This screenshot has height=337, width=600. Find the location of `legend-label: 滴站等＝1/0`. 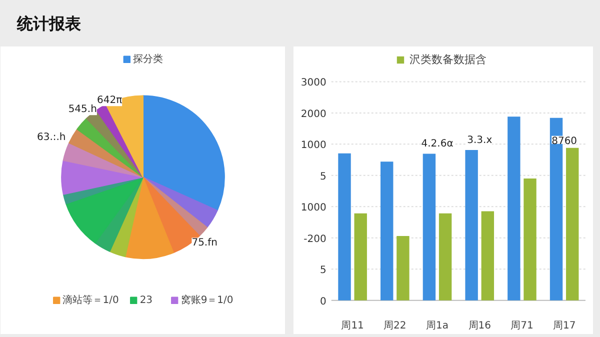

legend-label: 滴站等＝1/0 is located at coordinates (90, 300).